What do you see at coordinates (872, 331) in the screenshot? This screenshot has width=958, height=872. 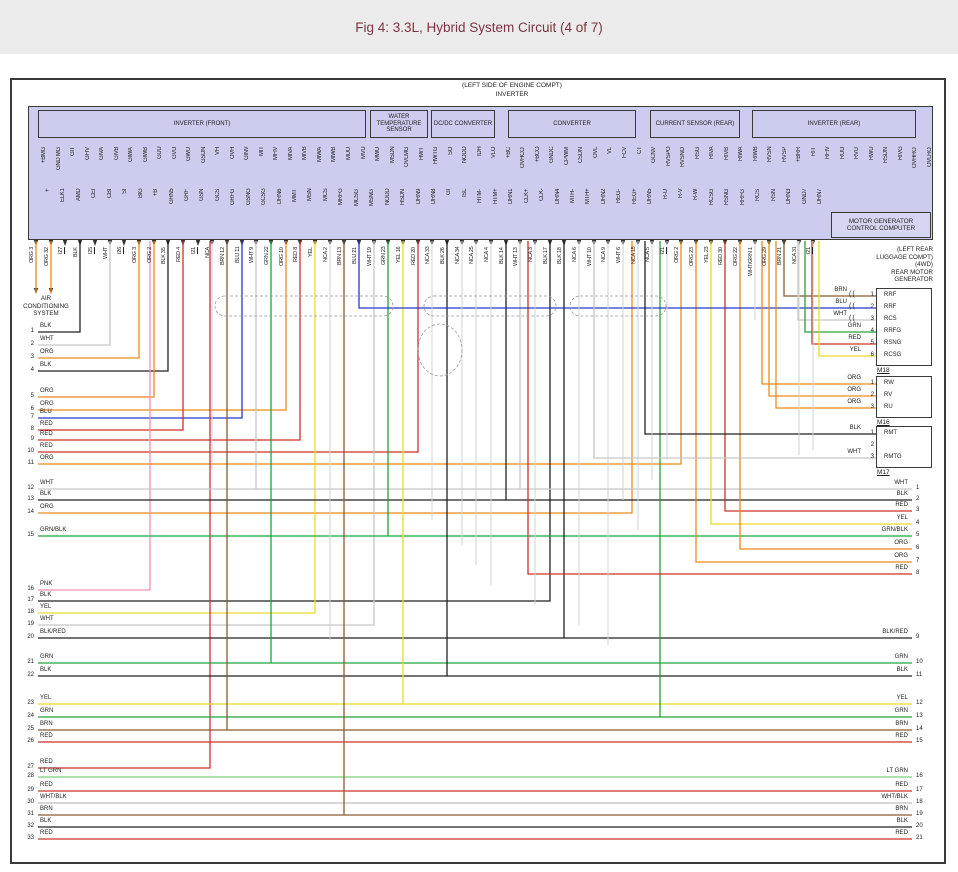 I see `connector-pin-number: 4` at bounding box center [872, 331].